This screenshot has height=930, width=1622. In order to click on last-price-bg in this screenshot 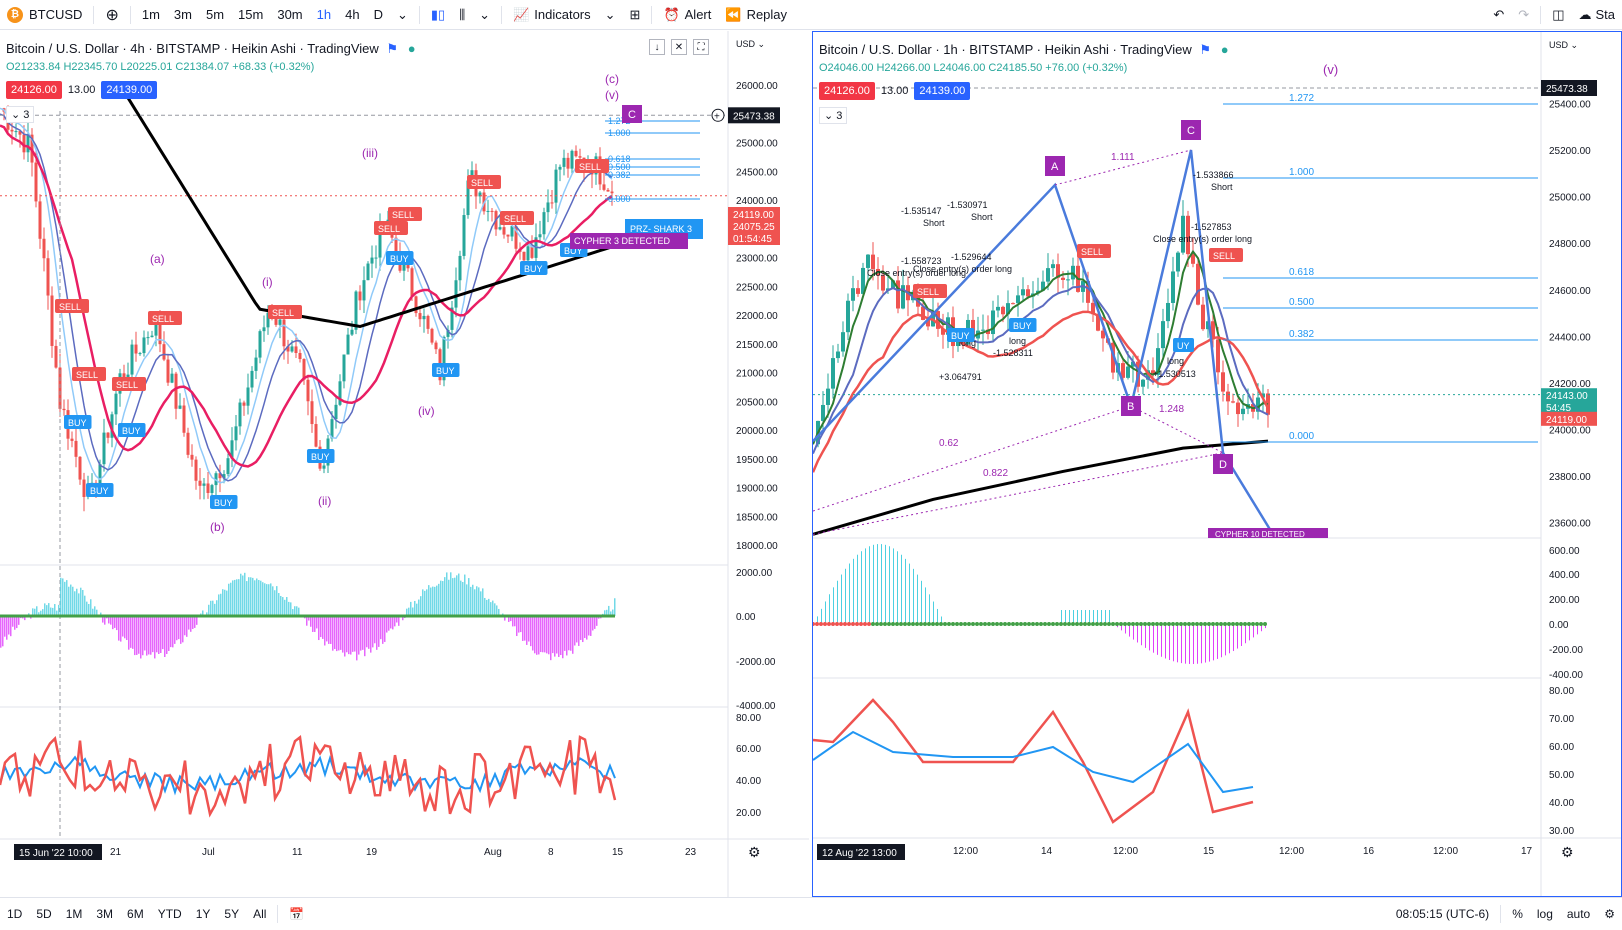, I will do `click(1569, 401)`.